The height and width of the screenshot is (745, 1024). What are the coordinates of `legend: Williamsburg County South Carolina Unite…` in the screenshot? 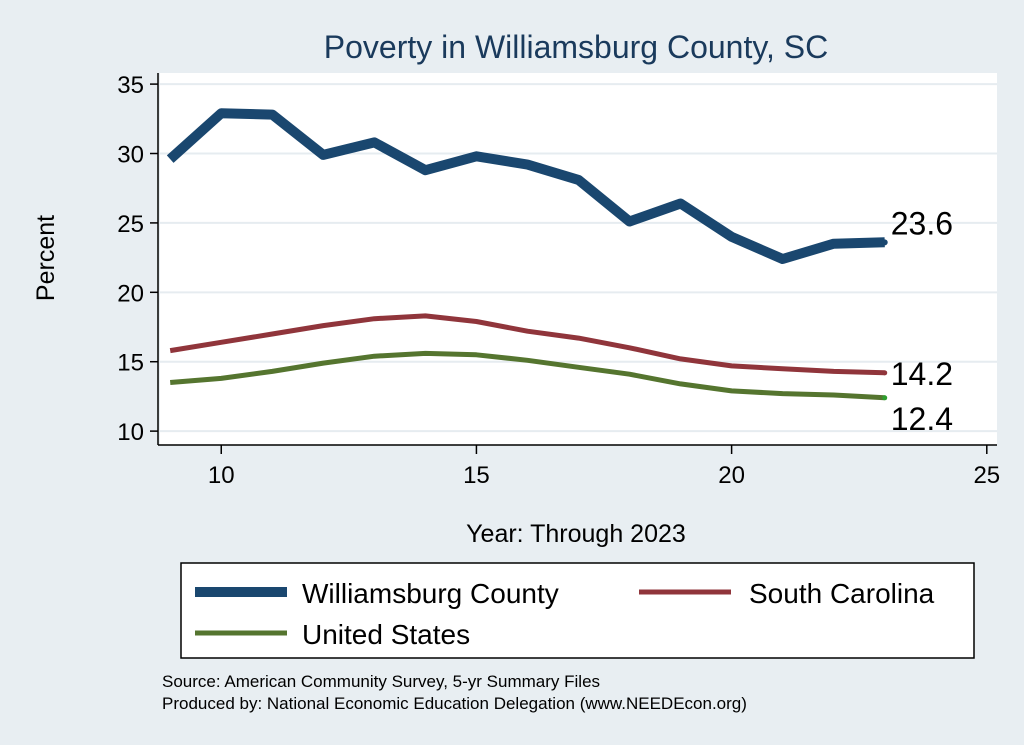 It's located at (577, 610).